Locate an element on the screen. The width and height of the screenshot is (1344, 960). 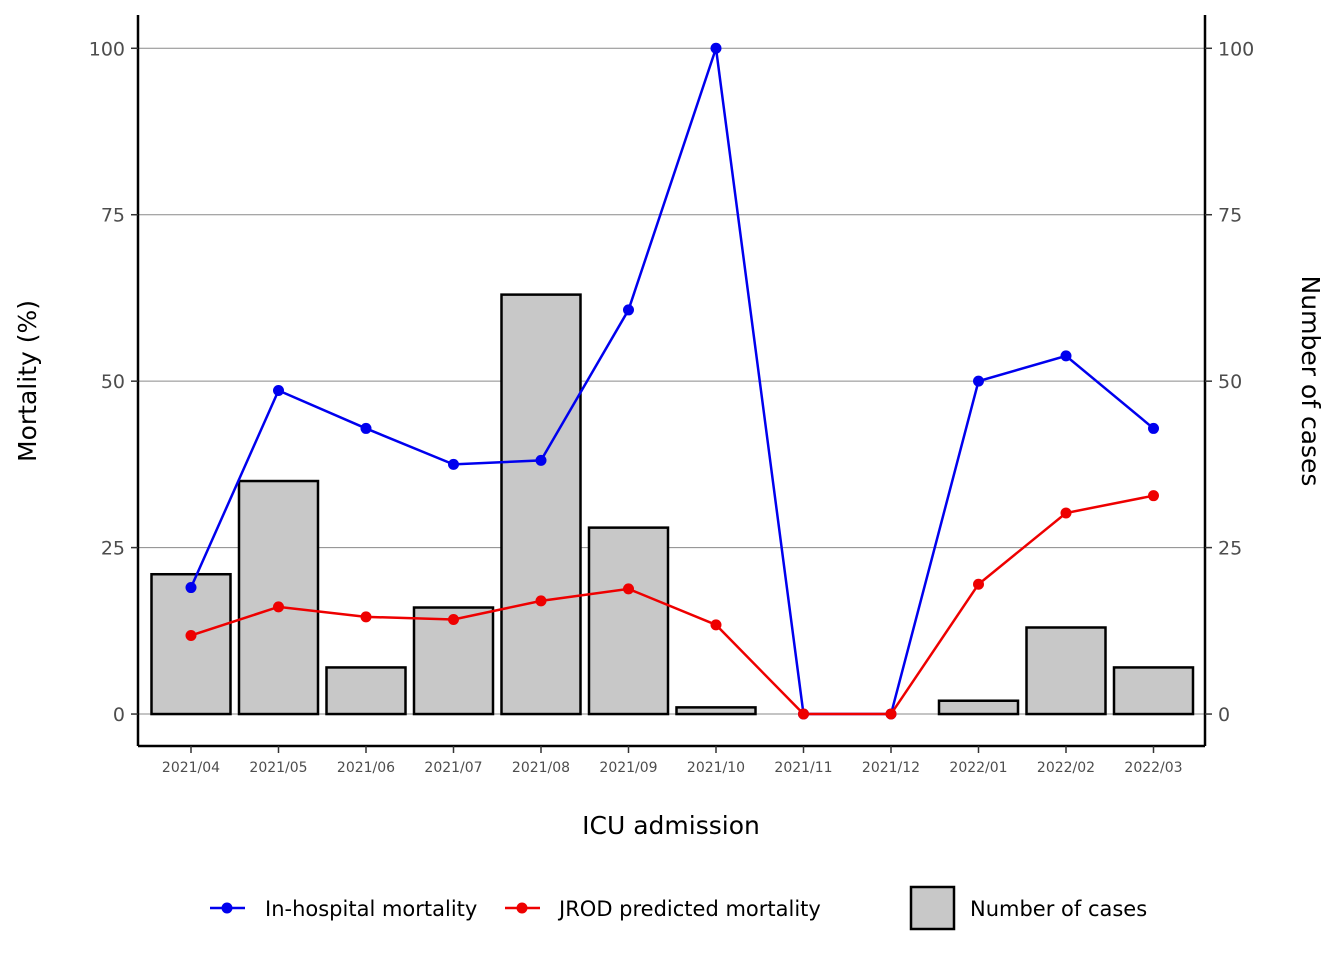
bar-2022/02 is located at coordinates (1066, 671).